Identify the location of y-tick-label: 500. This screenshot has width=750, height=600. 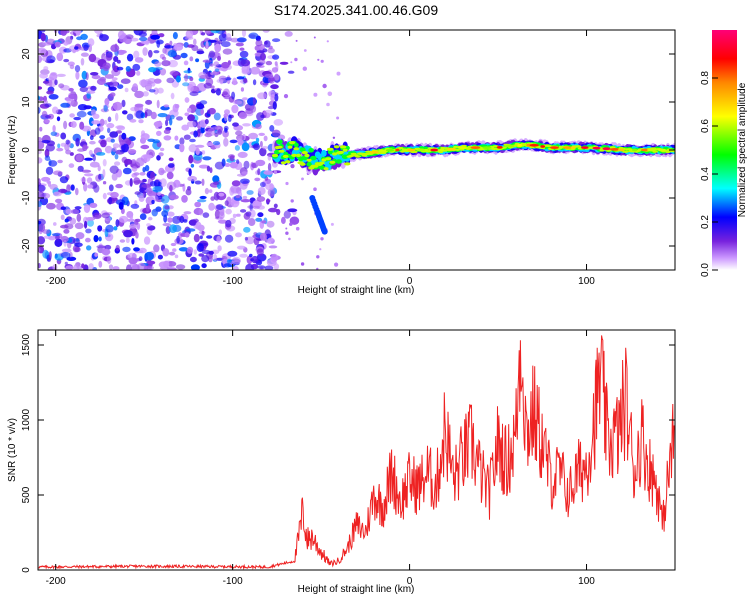
(26, 494).